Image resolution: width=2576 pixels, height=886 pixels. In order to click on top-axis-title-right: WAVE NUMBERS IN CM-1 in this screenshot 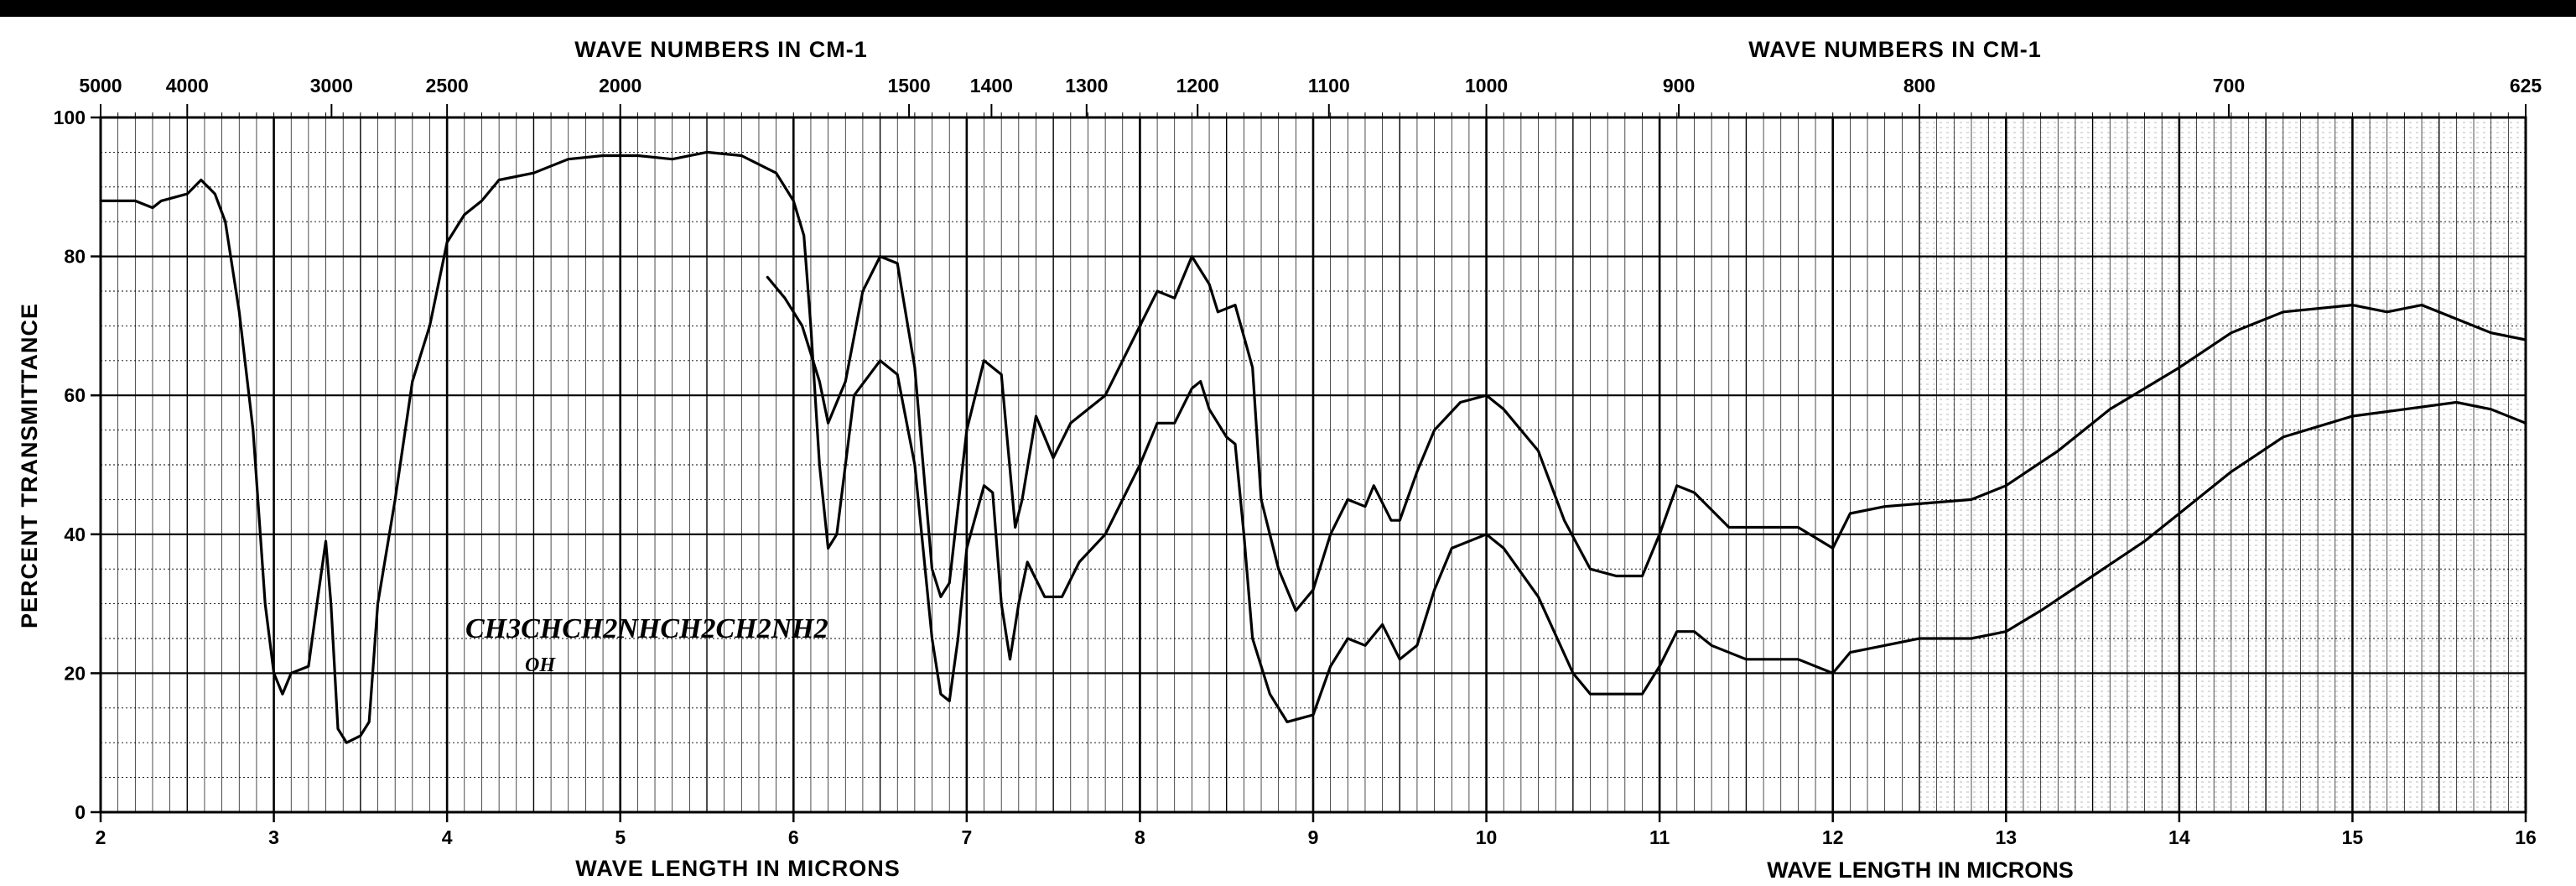, I will do `click(1895, 49)`.